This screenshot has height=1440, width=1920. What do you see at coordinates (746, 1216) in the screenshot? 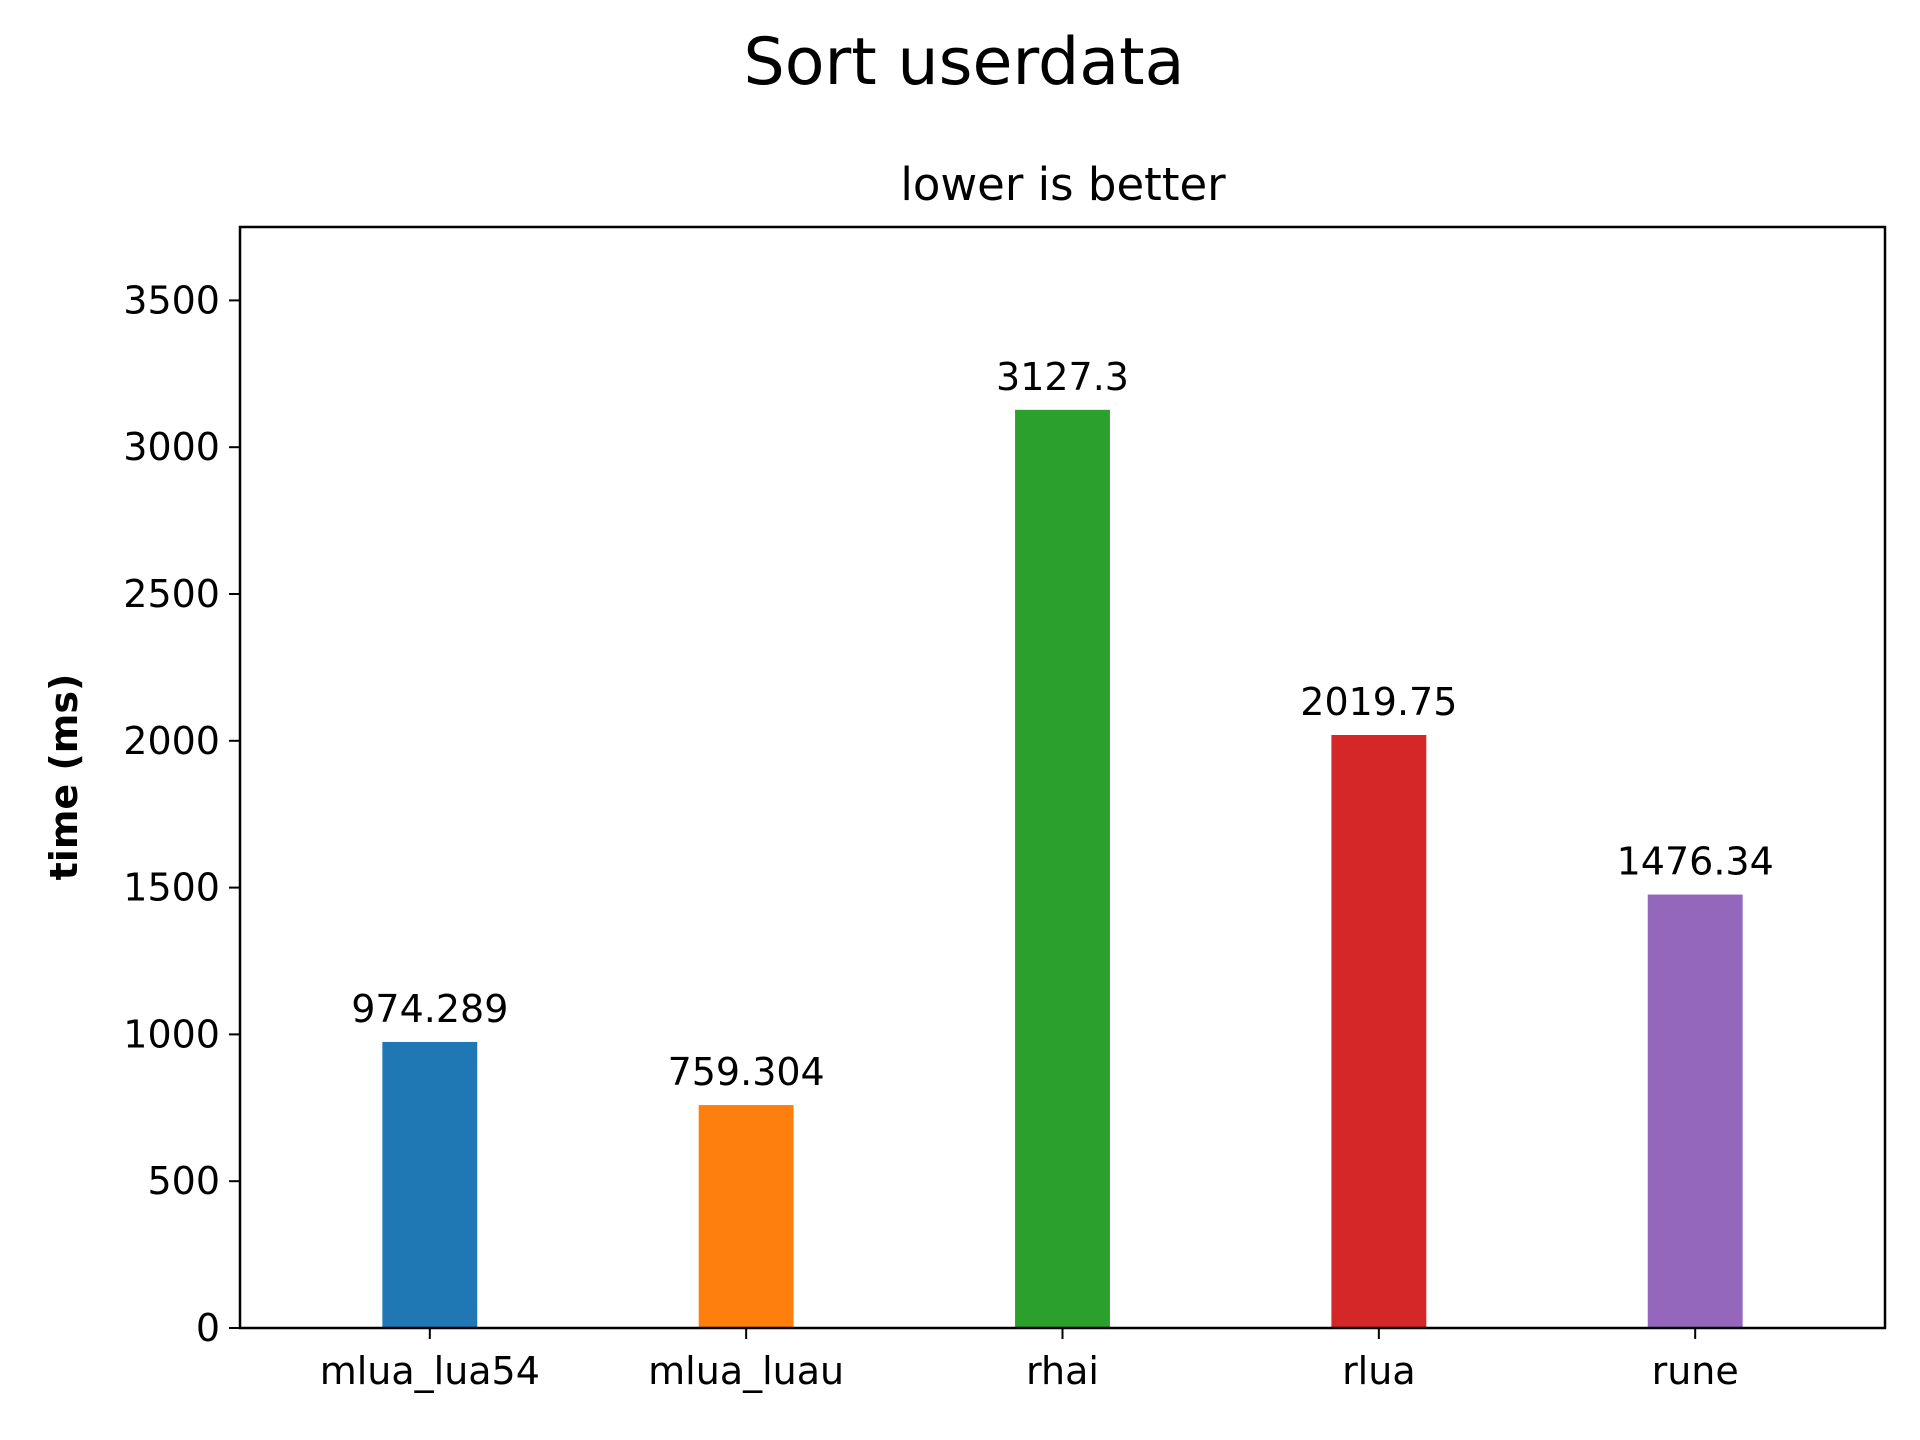
I see `bar-mlua_luau` at bounding box center [746, 1216].